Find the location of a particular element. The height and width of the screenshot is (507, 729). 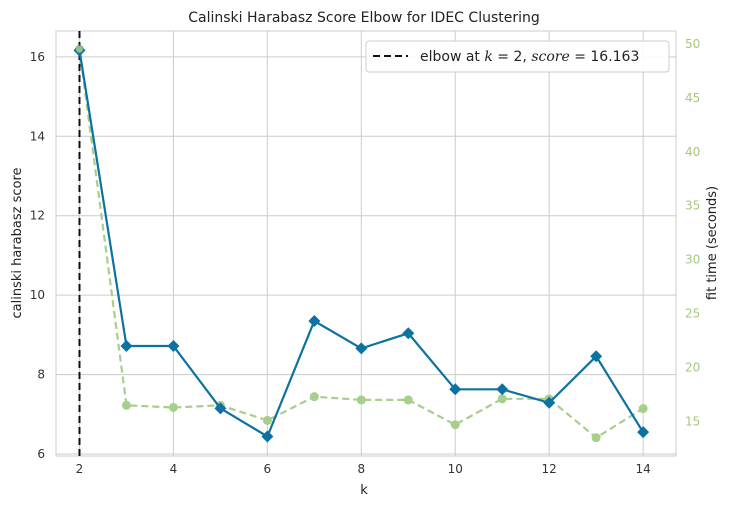

fit-time-point-overlay is located at coordinates (79, 49).